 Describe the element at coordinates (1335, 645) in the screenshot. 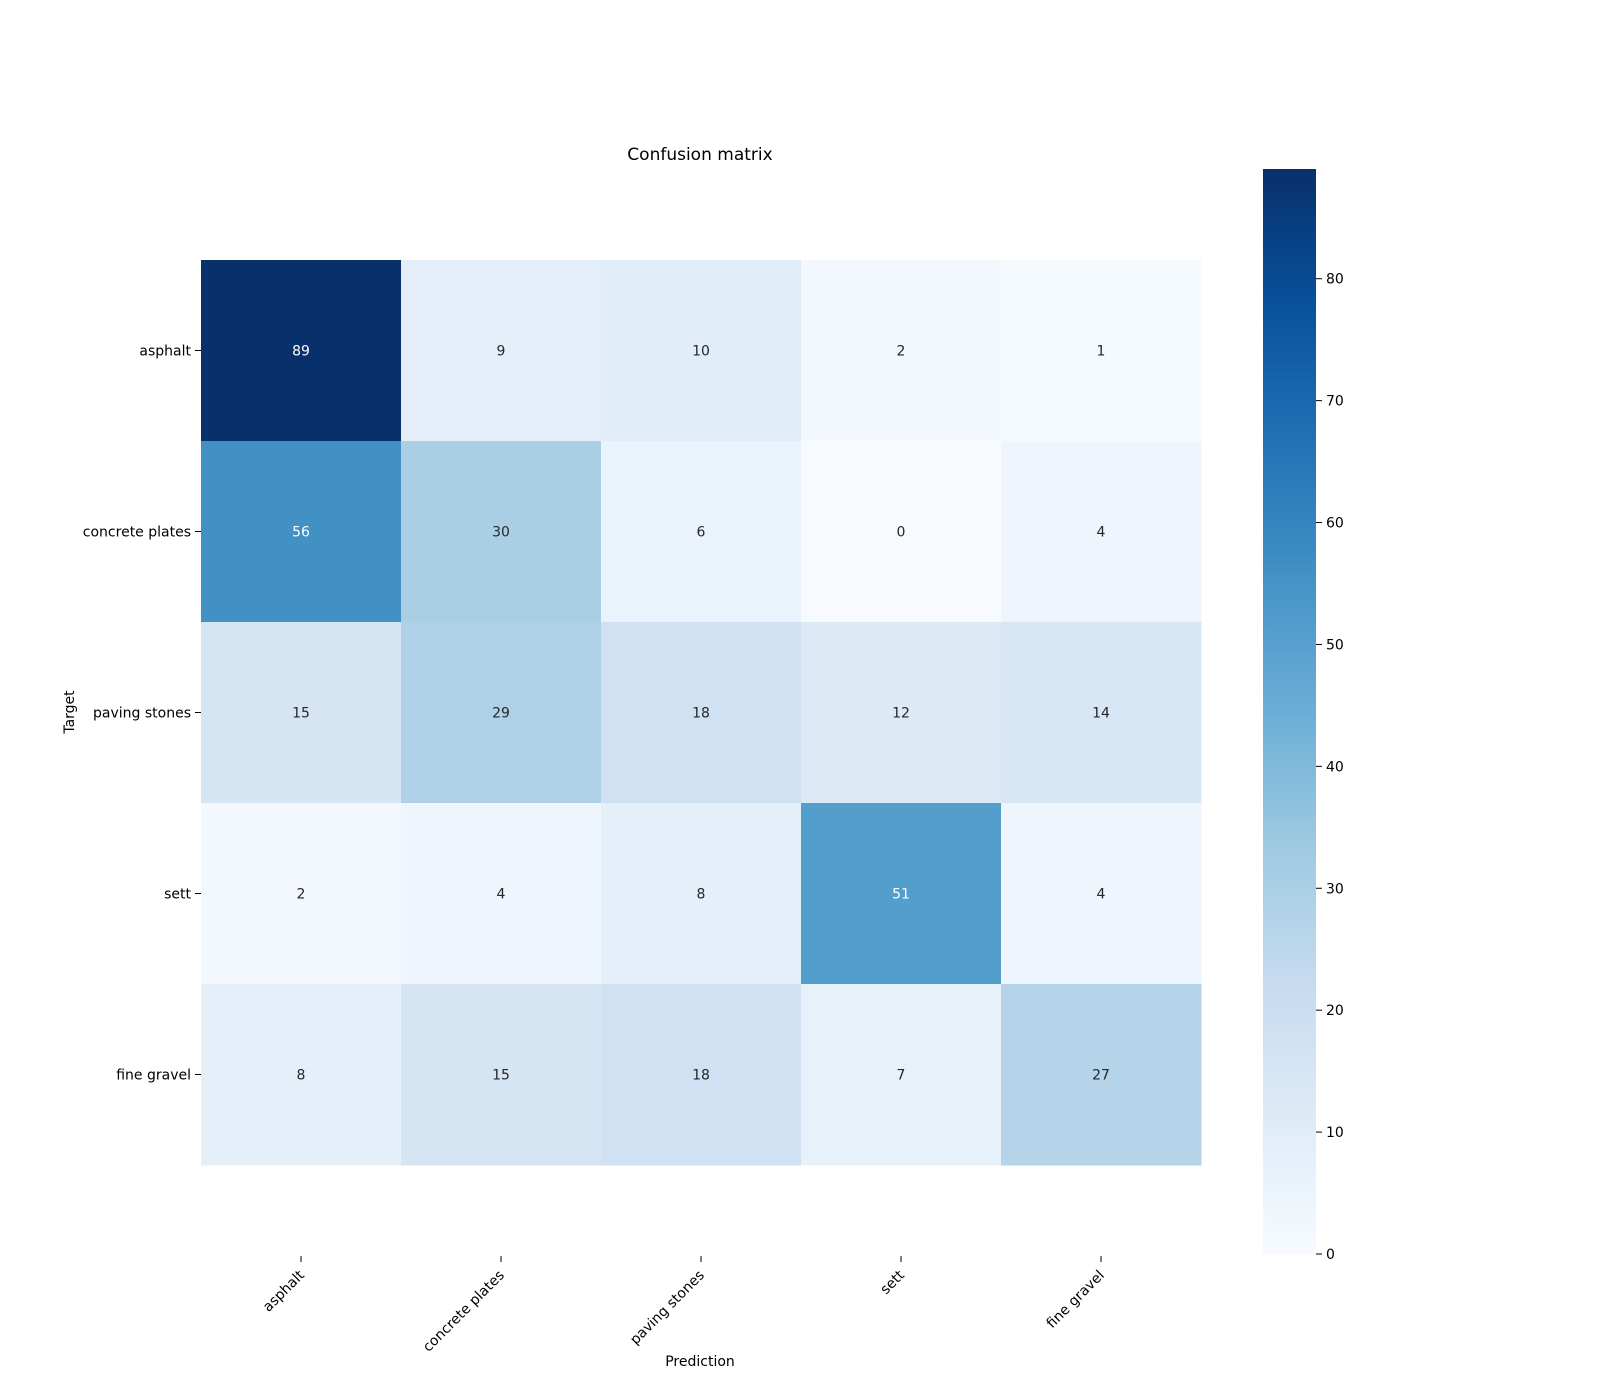

I see `colorbar-tick-label: 50` at that location.